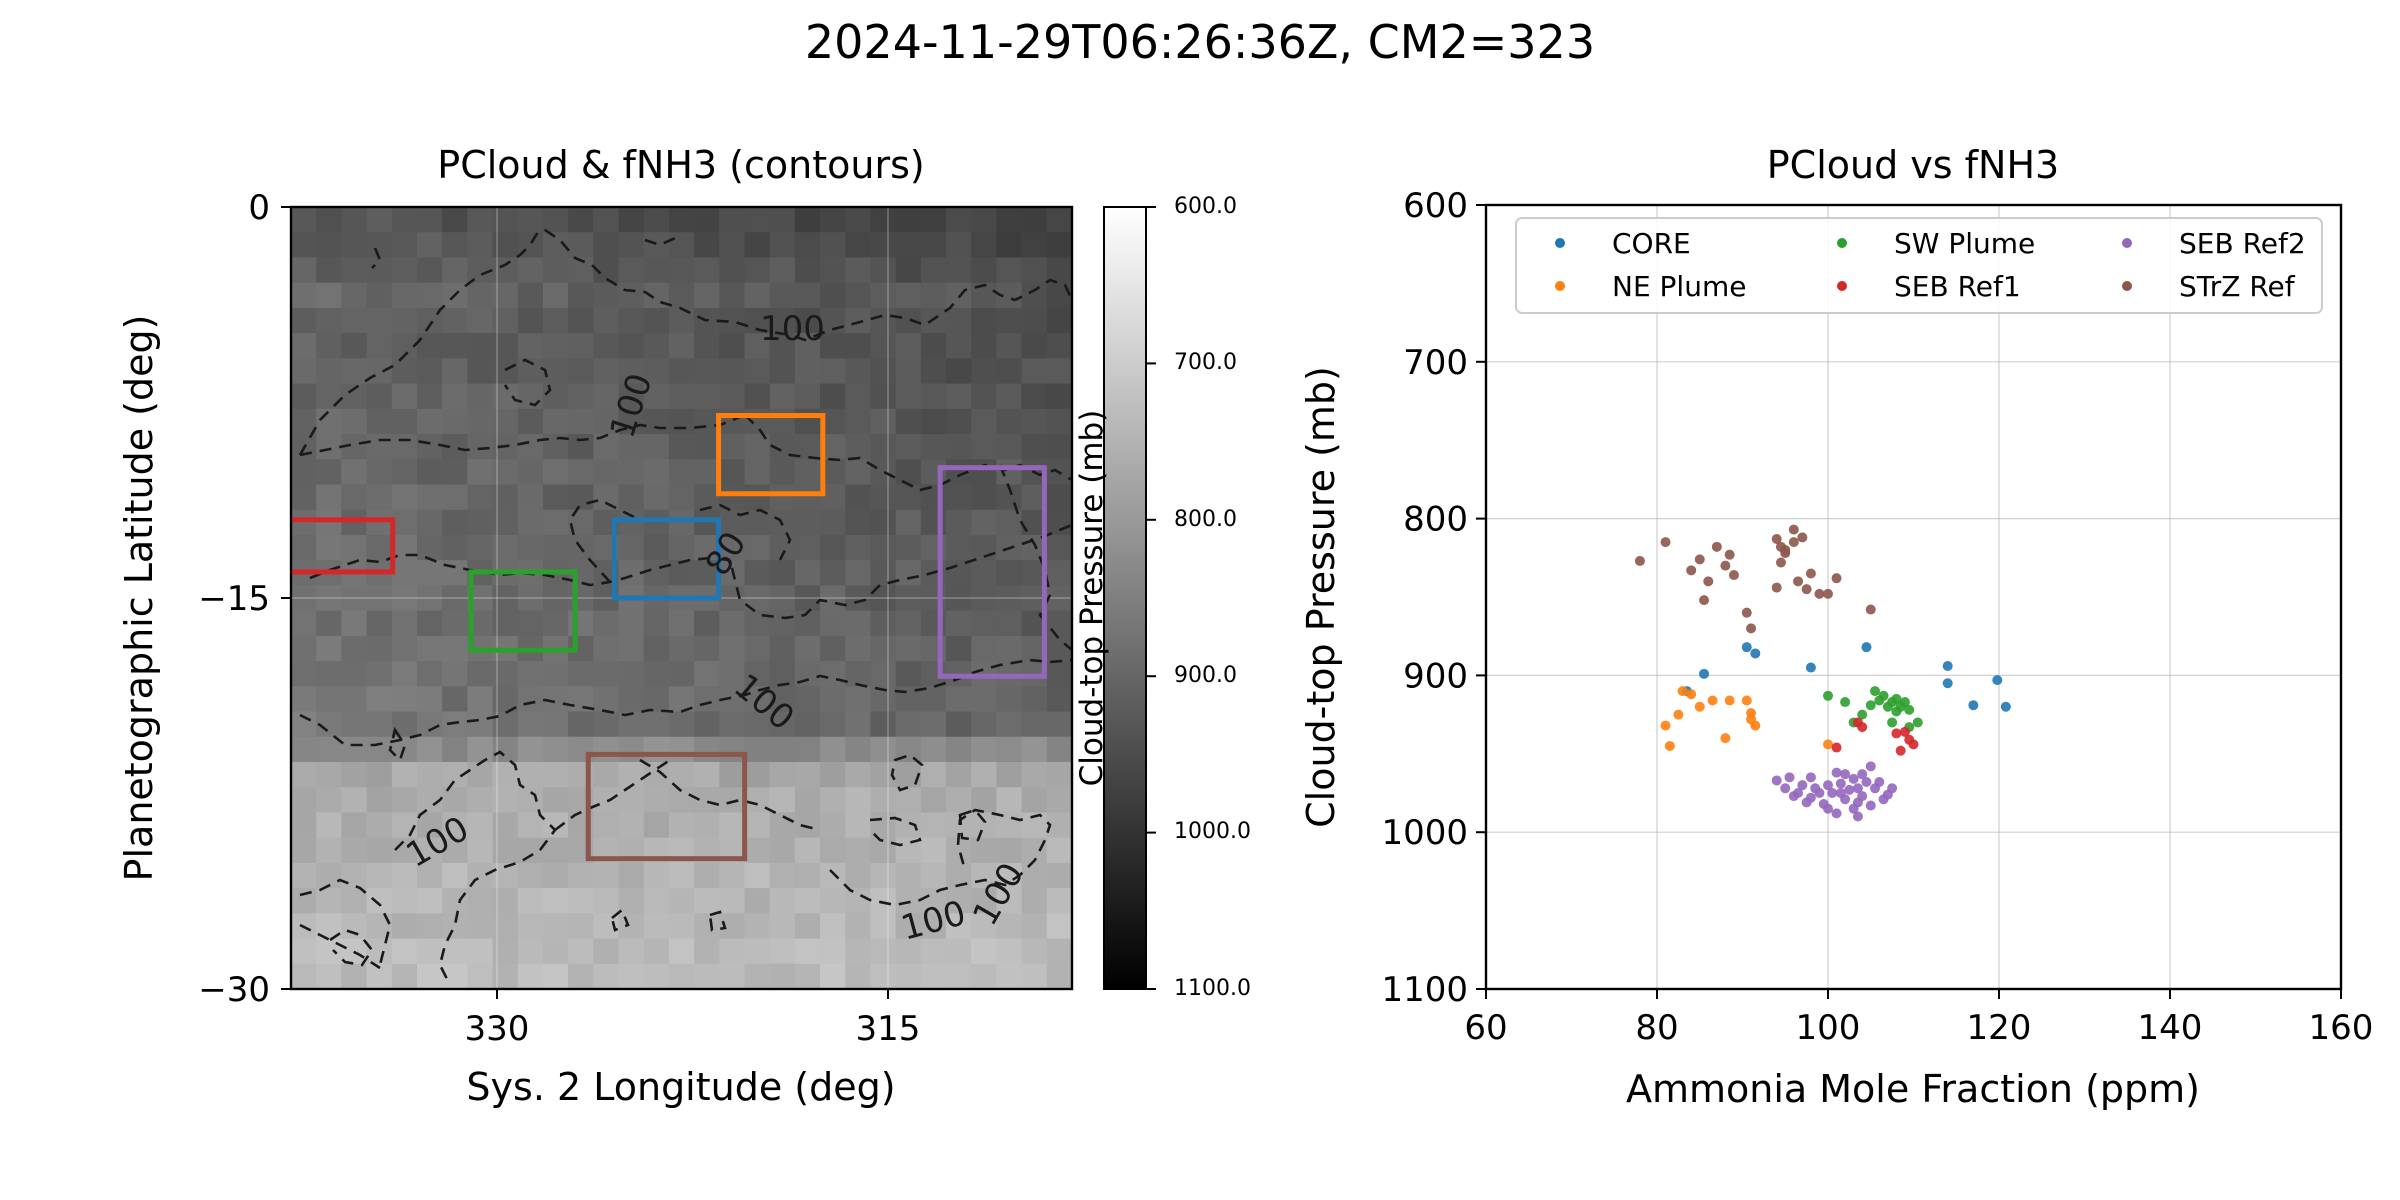 This screenshot has width=2400, height=1200. What do you see at coordinates (523, 611) in the screenshot?
I see `region-box-sw-plume` at bounding box center [523, 611].